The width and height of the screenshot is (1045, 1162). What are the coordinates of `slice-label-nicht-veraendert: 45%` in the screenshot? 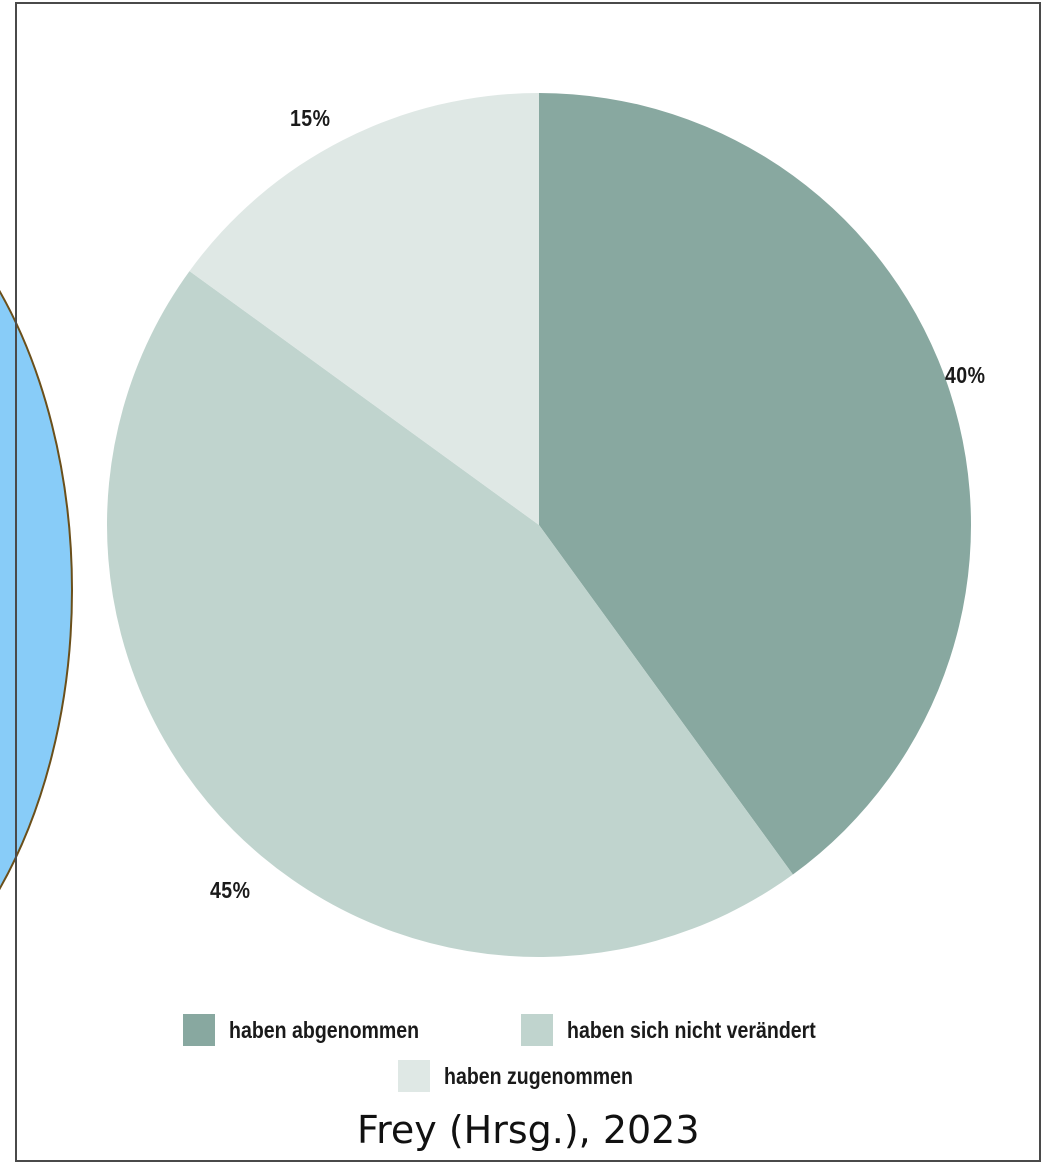 It's located at (230, 890).